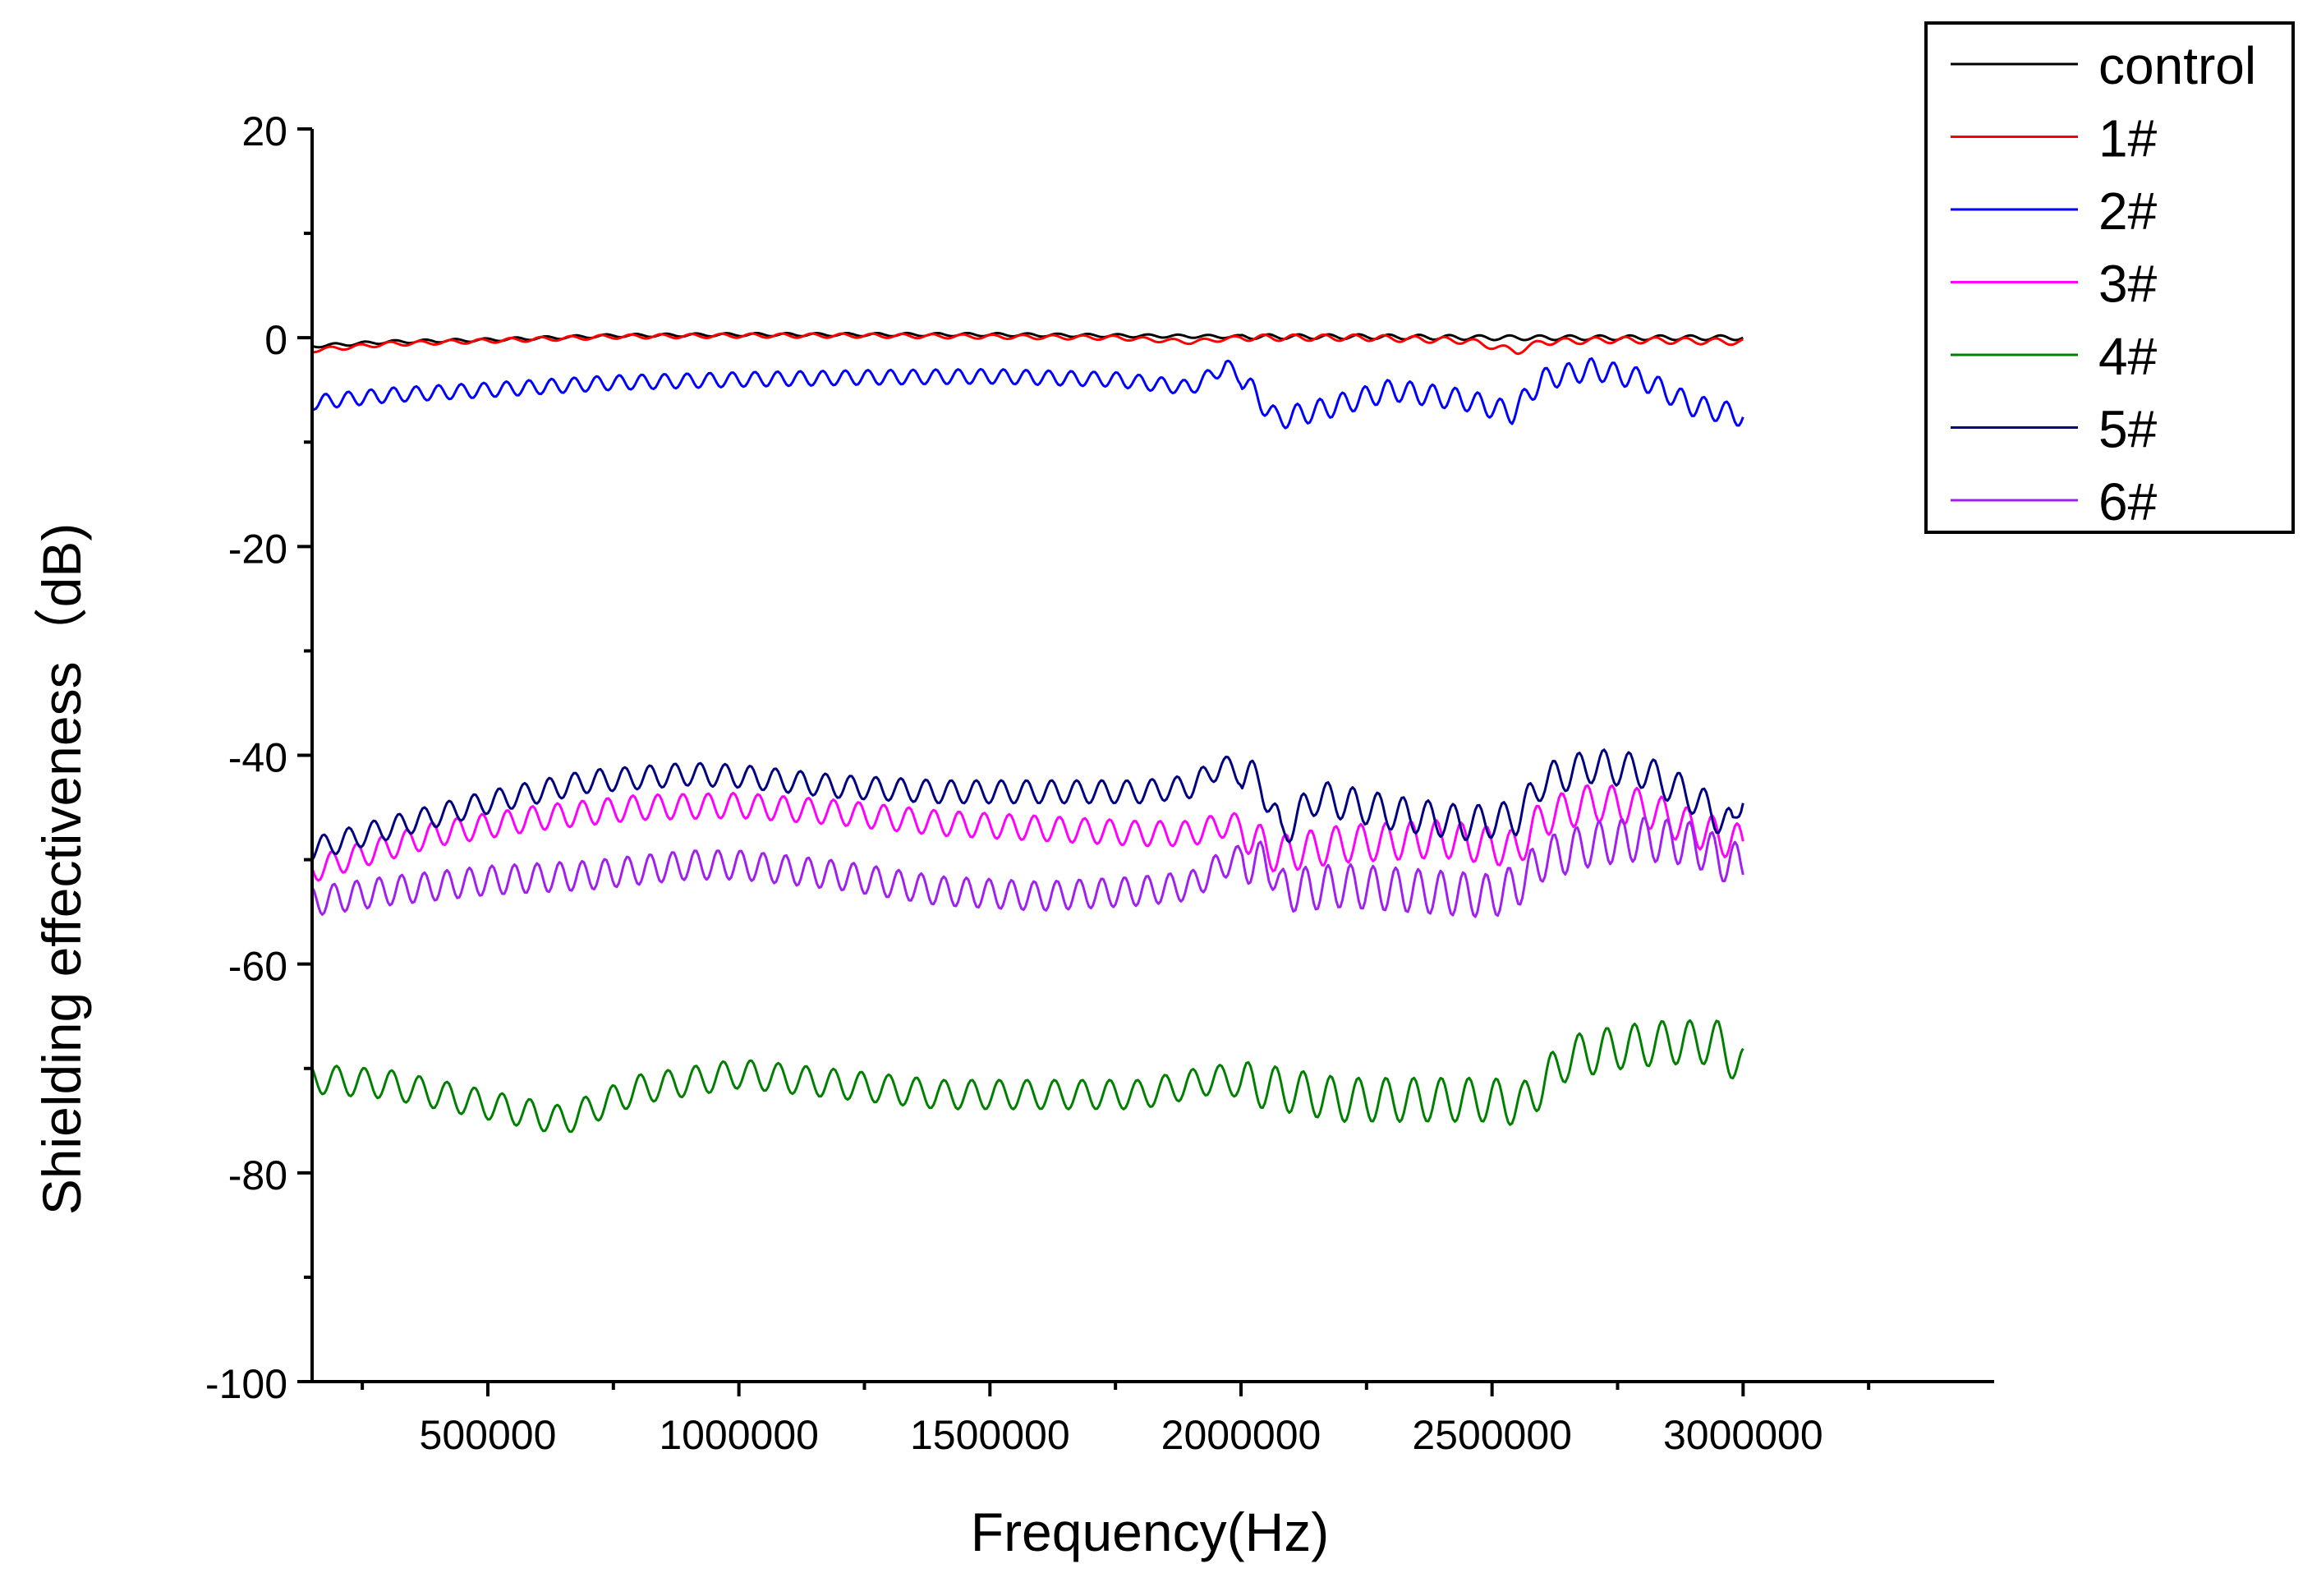 The image size is (2312, 1596). Describe the element at coordinates (2177, 65) in the screenshot. I see `legend-label: control` at that location.